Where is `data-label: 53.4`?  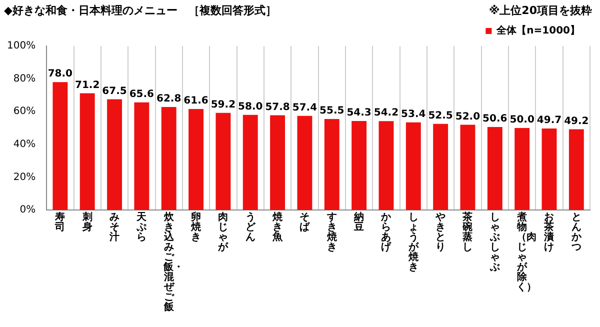 data-label: 53.4 is located at coordinates (413, 114).